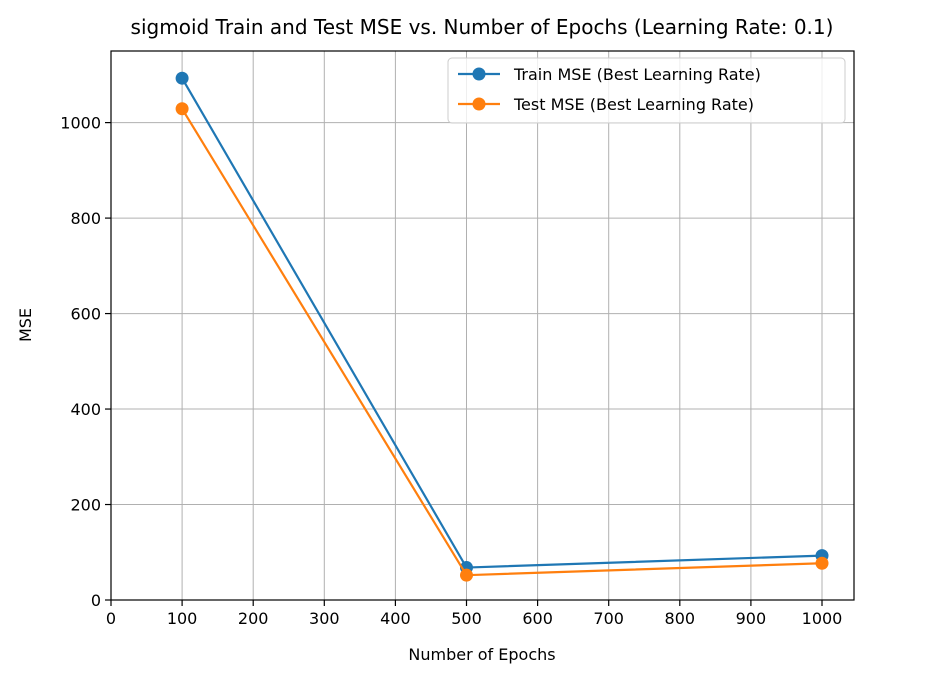 This screenshot has width=938, height=678. Describe the element at coordinates (608, 618) in the screenshot. I see `x-tick-label: 700` at that location.